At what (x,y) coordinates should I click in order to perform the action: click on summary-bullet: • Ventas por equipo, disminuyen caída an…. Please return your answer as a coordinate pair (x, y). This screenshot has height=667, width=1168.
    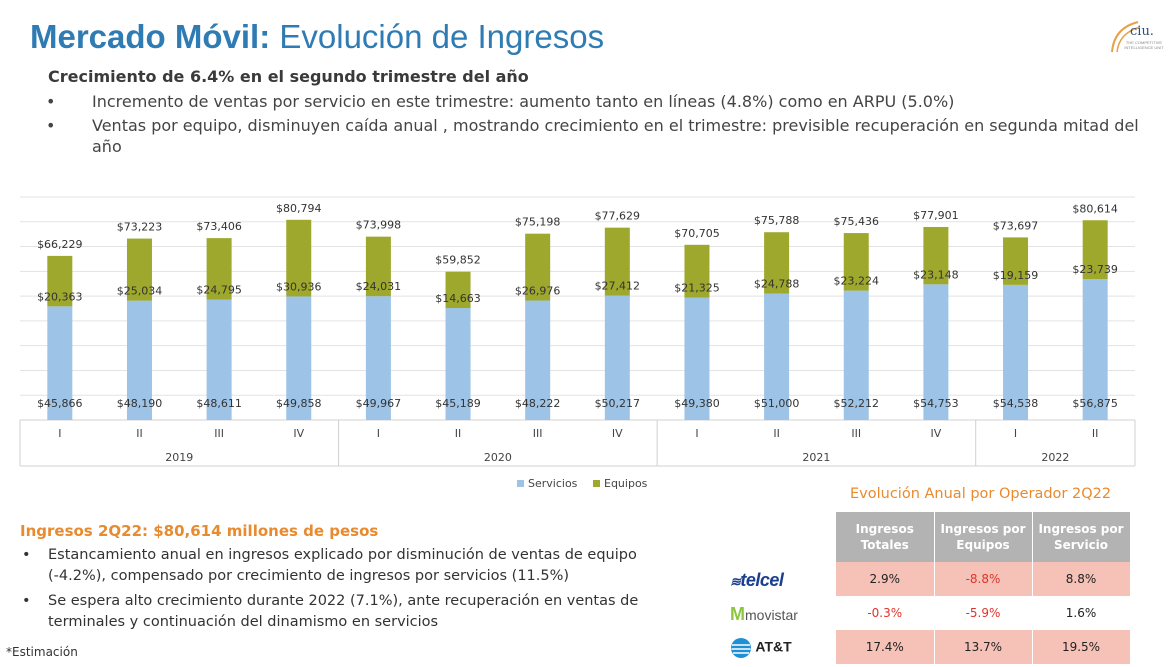
    Looking at the image, I should click on (594, 136).